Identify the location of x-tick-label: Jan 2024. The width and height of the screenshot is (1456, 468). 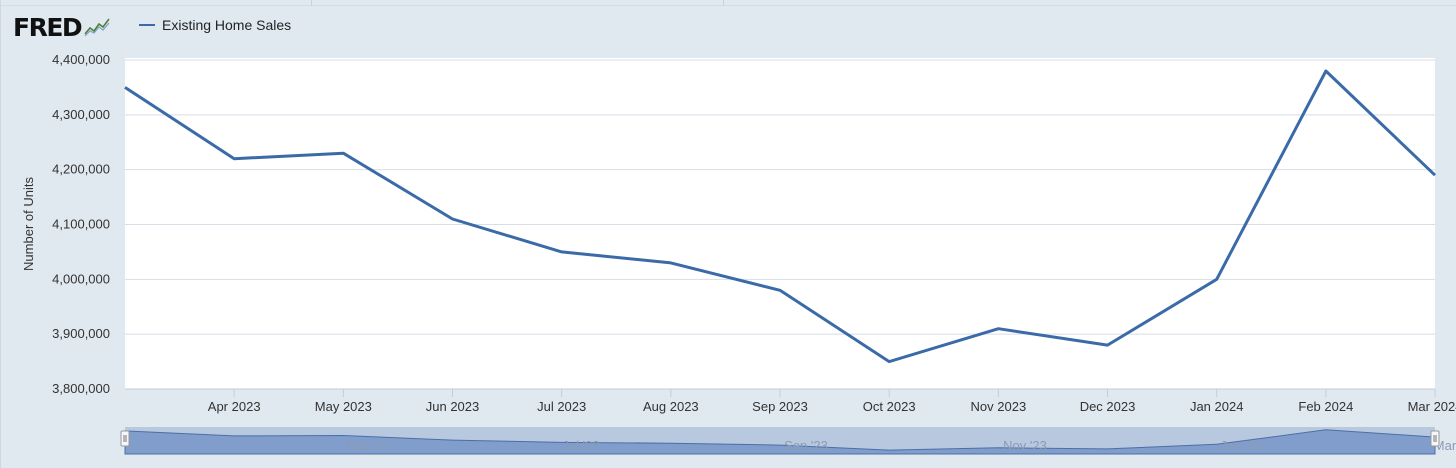
(1217, 406).